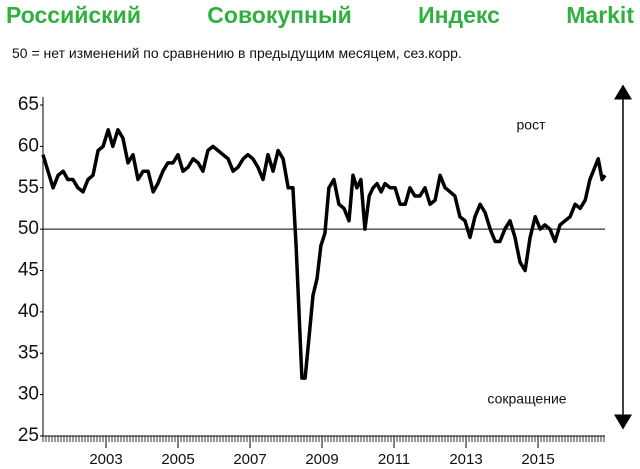 Image resolution: width=640 pixels, height=469 pixels. I want to click on y-tick-label: 25, so click(28, 435).